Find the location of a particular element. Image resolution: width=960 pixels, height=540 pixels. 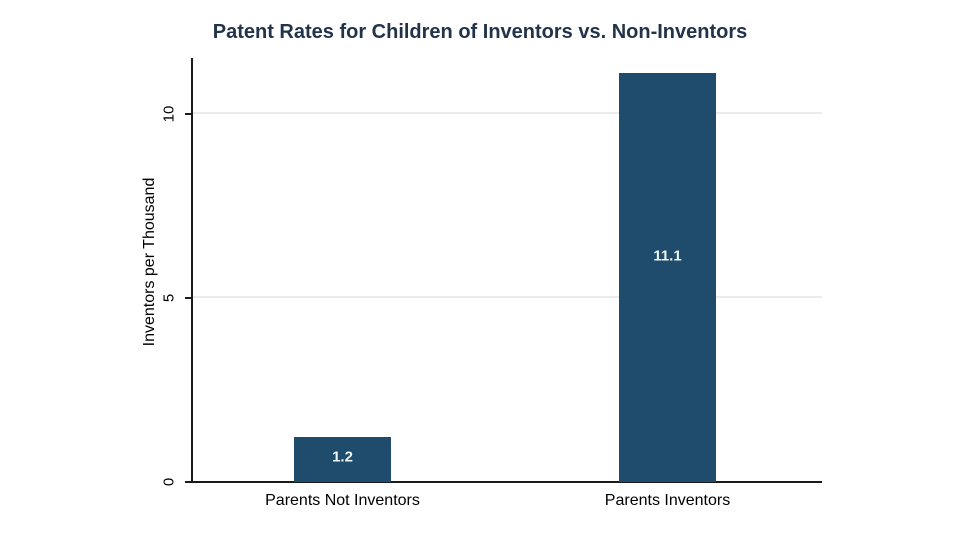

y-tick-label-10: 10 is located at coordinates (169, 114).